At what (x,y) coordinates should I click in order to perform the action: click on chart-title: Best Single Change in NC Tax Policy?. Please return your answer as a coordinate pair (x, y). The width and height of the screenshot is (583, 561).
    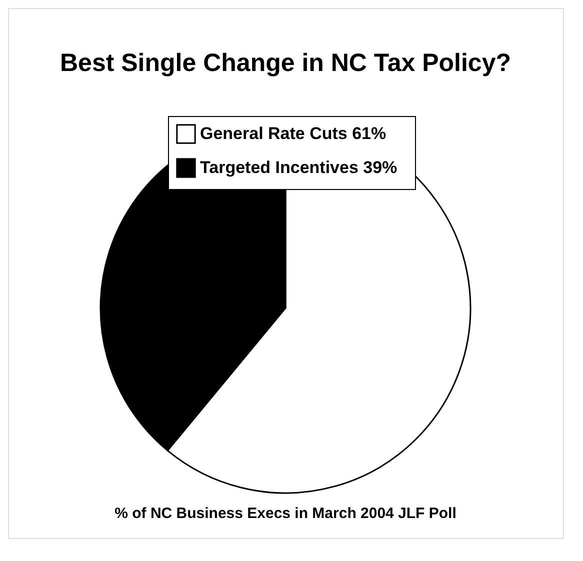
    Looking at the image, I should click on (286, 63).